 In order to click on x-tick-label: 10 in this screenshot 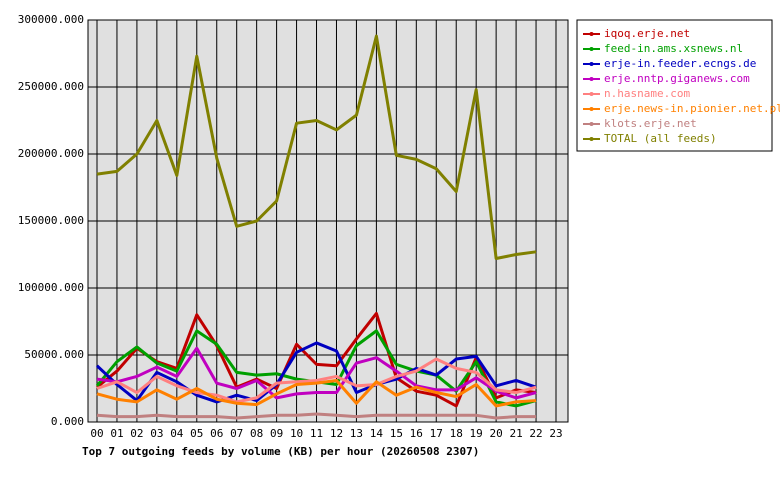, I will do `click(296, 433)`.